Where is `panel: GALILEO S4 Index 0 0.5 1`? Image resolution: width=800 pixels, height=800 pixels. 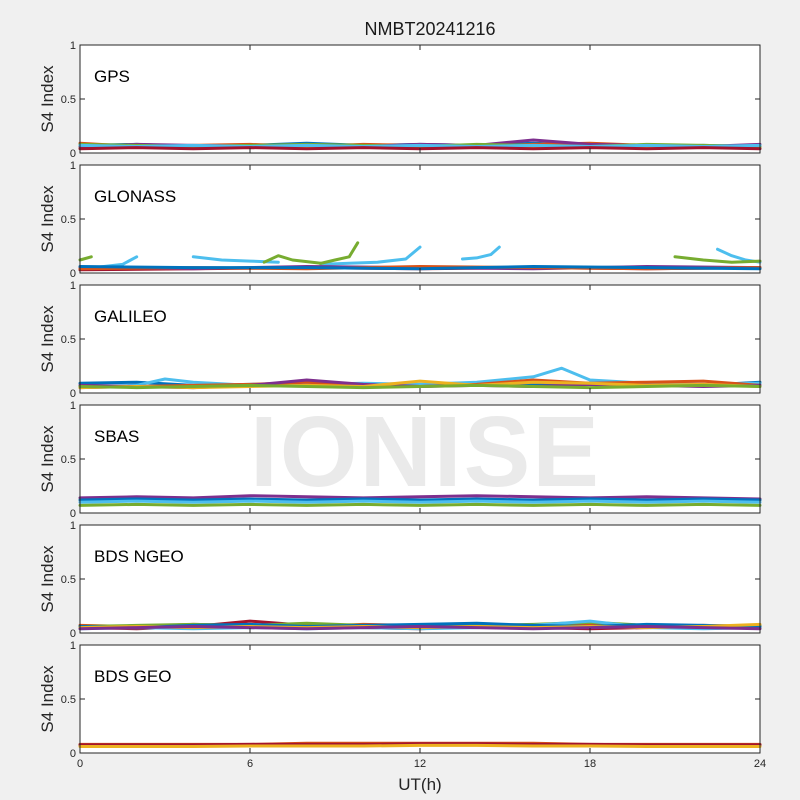 panel: GALILEO S4 Index 0 0.5 1 is located at coordinates (400, 340).